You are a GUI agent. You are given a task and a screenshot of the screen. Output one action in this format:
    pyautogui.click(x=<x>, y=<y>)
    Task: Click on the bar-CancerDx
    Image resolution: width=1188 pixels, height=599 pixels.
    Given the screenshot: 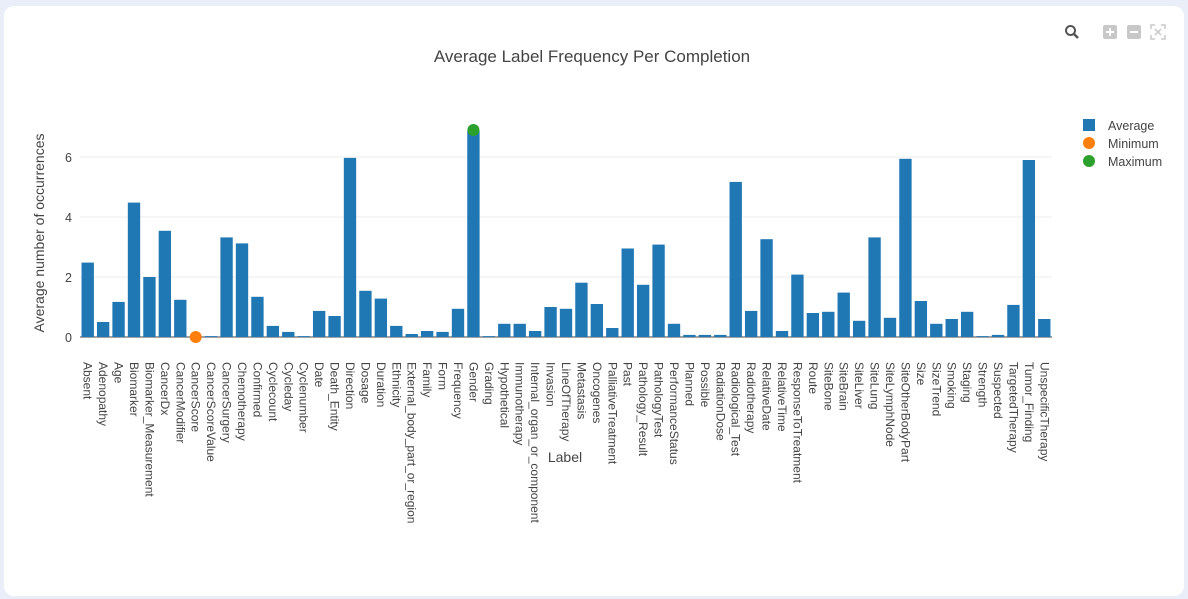 What is the action you would take?
    pyautogui.click(x=165, y=283)
    